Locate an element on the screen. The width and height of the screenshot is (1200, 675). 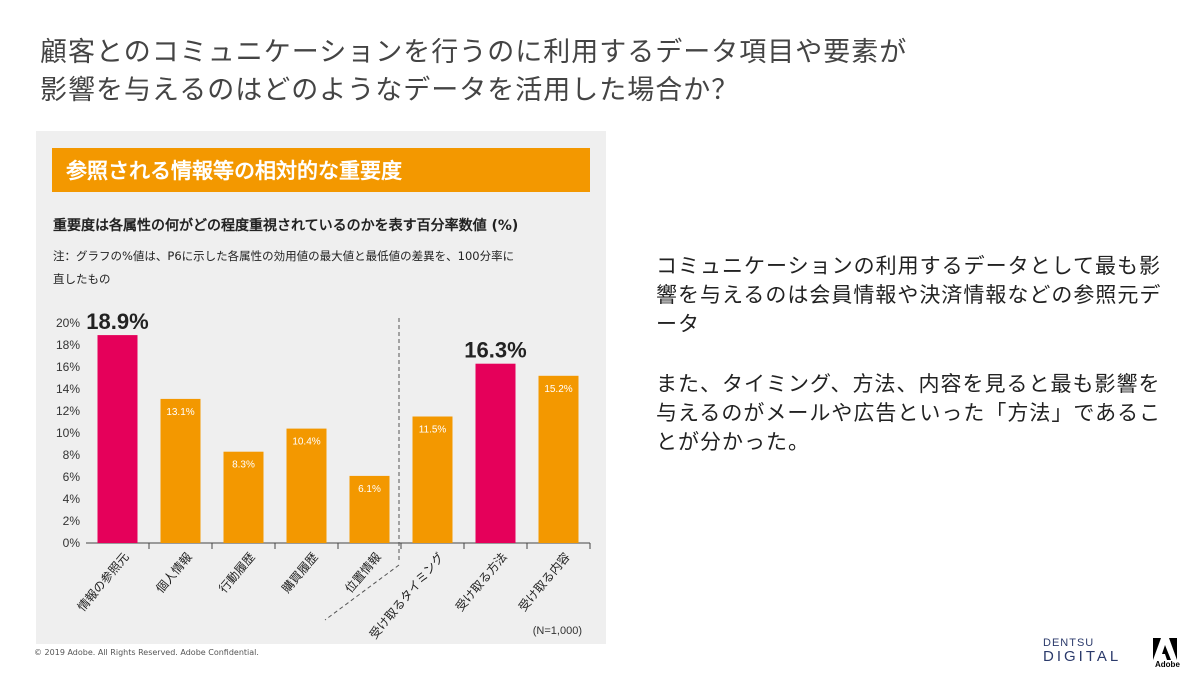
x-category-label: 位置情報 is located at coordinates (362, 572).